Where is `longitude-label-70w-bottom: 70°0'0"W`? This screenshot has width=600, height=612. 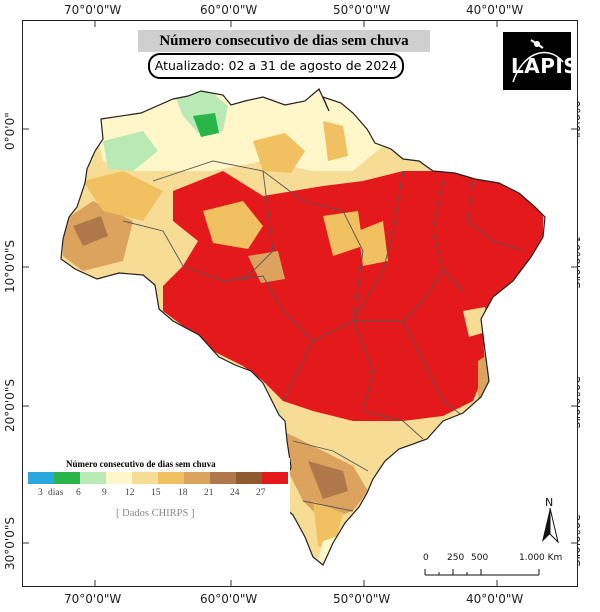
longitude-label-70w-bottom: 70°0'0"W is located at coordinates (93, 599).